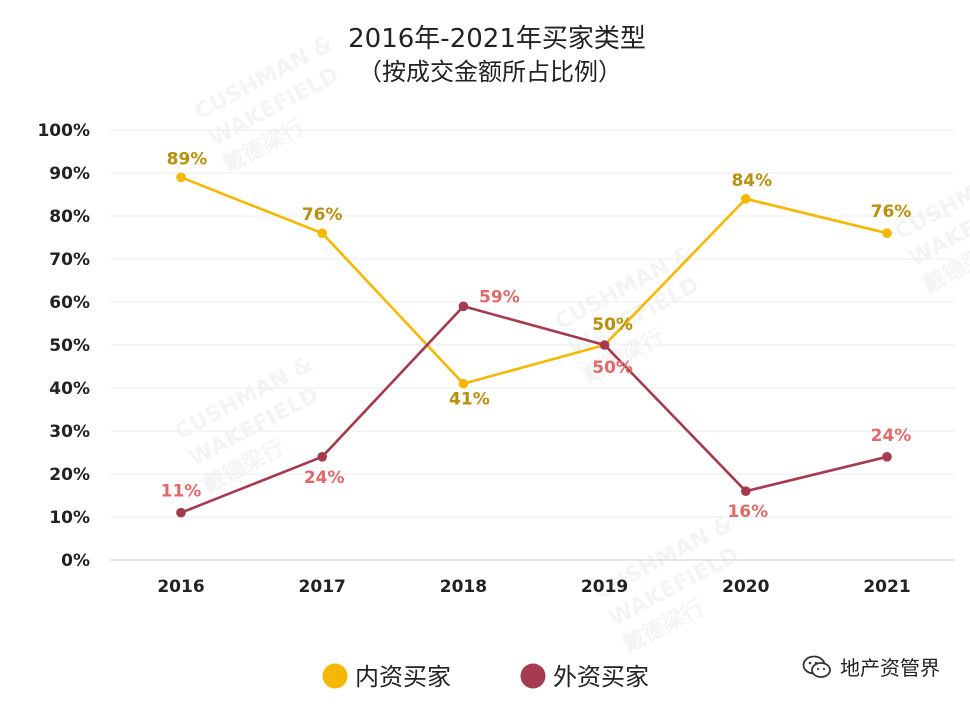  Describe the element at coordinates (816, 666) in the screenshot. I see `wechat-icon` at that location.